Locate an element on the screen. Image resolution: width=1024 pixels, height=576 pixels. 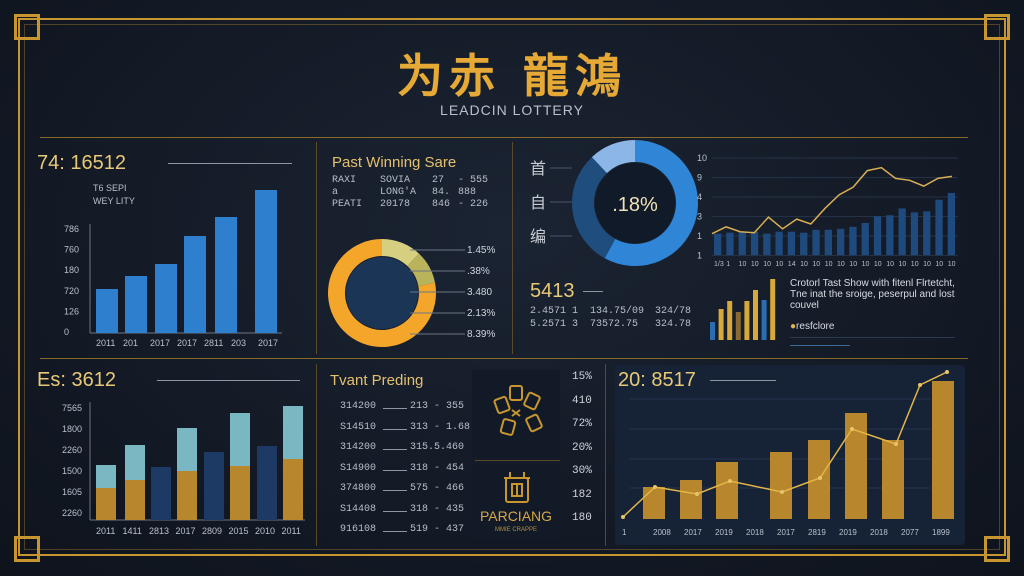
table-cell: 519 - 437 is located at coordinates (437, 529).